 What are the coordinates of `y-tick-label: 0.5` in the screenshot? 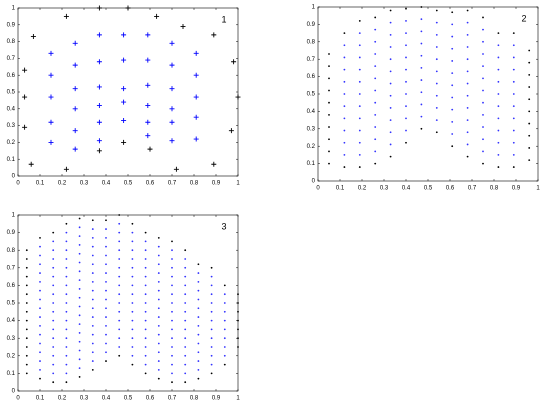 It's located at (11, 304).